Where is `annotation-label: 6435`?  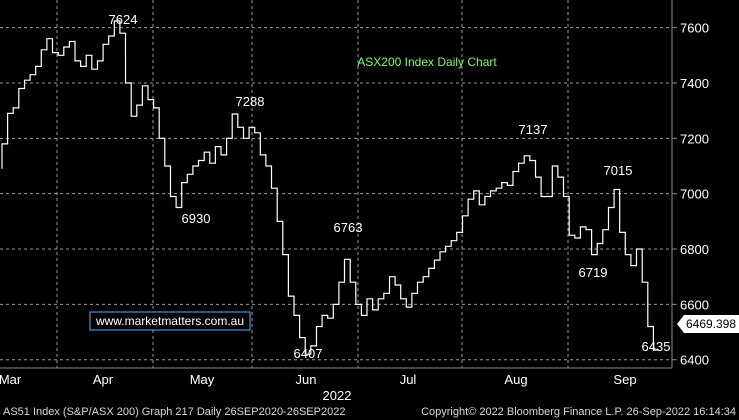
annotation-label: 6435 is located at coordinates (656, 346).